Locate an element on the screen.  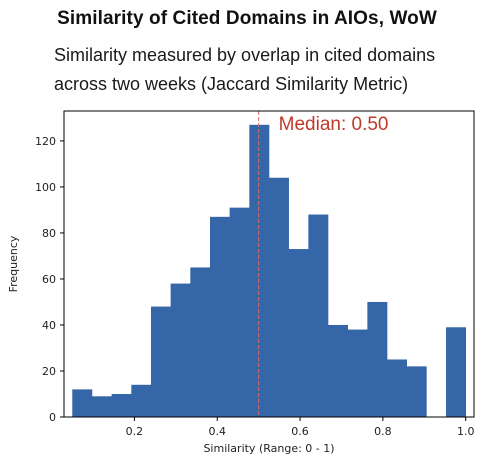
x-axis-ticks: 0.2 0.4 0.6 0.8 1.0 is located at coordinates (300, 427).